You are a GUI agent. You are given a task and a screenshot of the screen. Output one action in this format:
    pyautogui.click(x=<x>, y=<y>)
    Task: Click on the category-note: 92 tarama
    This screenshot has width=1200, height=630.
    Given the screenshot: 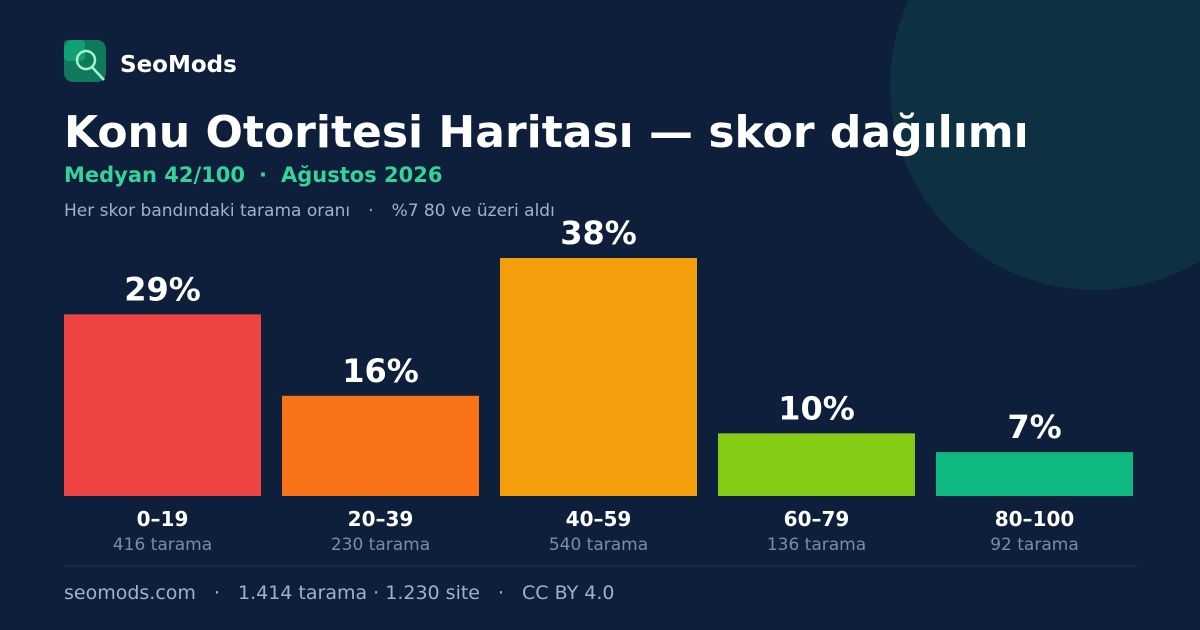 What is the action you would take?
    pyautogui.click(x=1034, y=545)
    